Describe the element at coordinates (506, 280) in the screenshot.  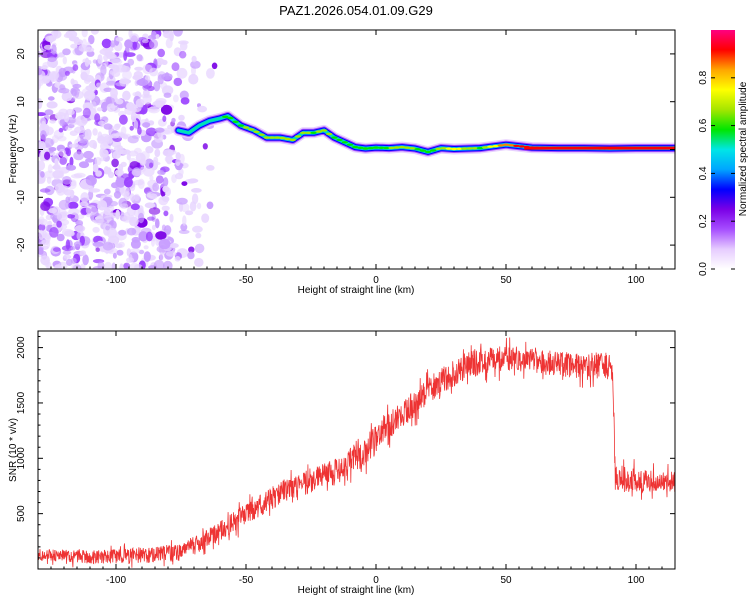
I see `x-tick-label: 50` at that location.